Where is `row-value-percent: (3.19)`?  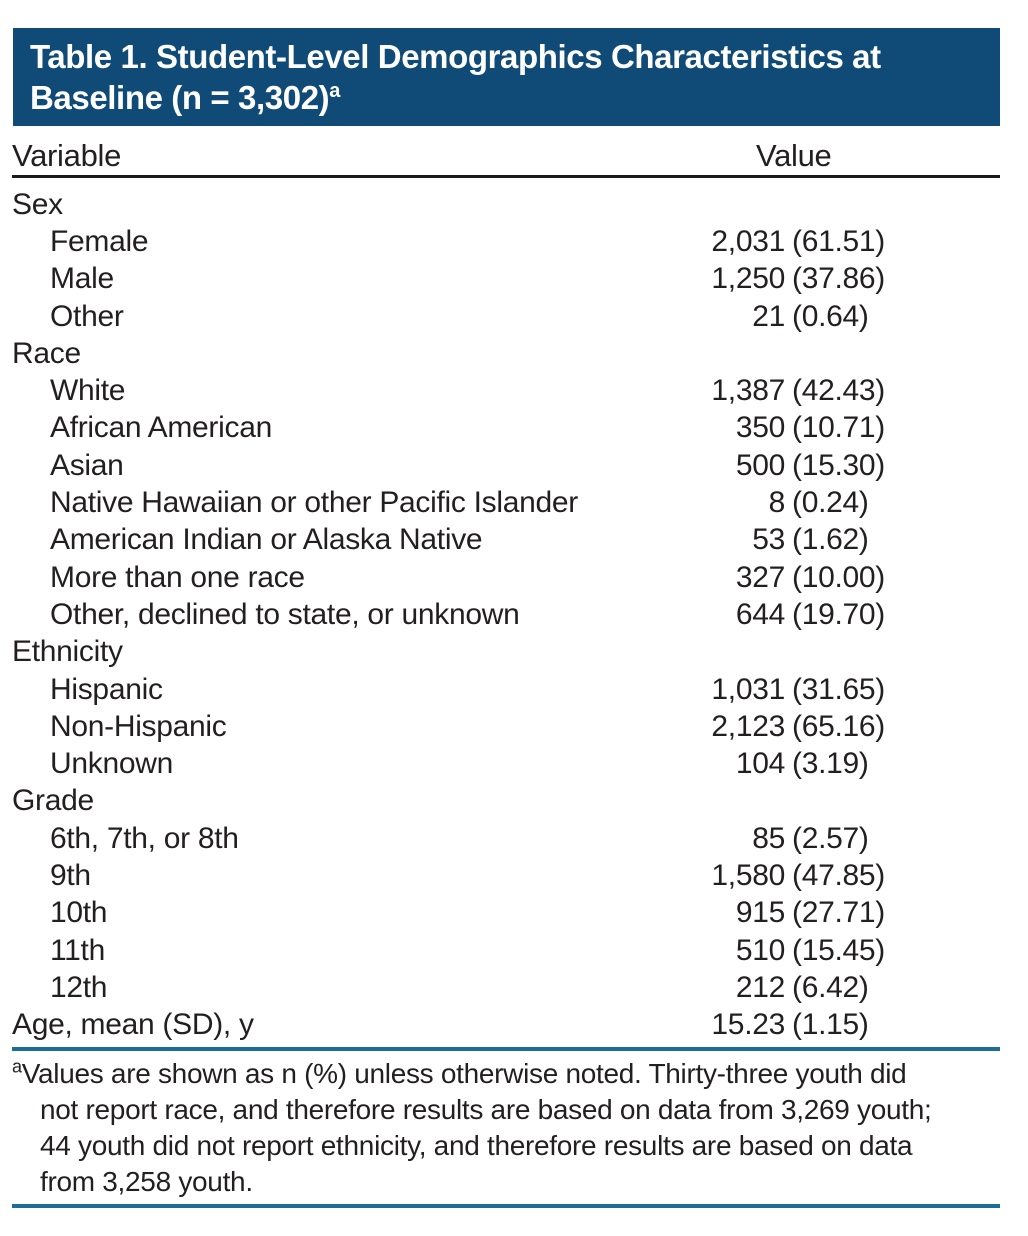 row-value-percent: (3.19) is located at coordinates (830, 764).